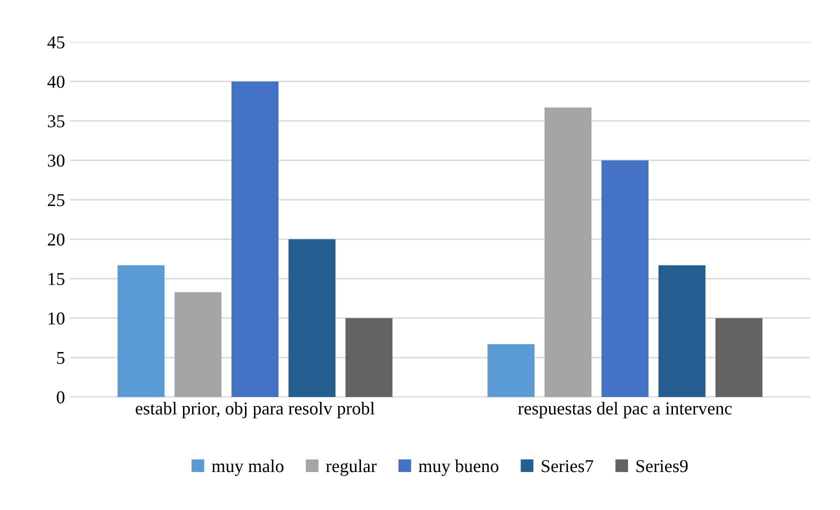 The height and width of the screenshot is (510, 840). What do you see at coordinates (60, 397) in the screenshot?
I see `y-tick-label: 0` at bounding box center [60, 397].